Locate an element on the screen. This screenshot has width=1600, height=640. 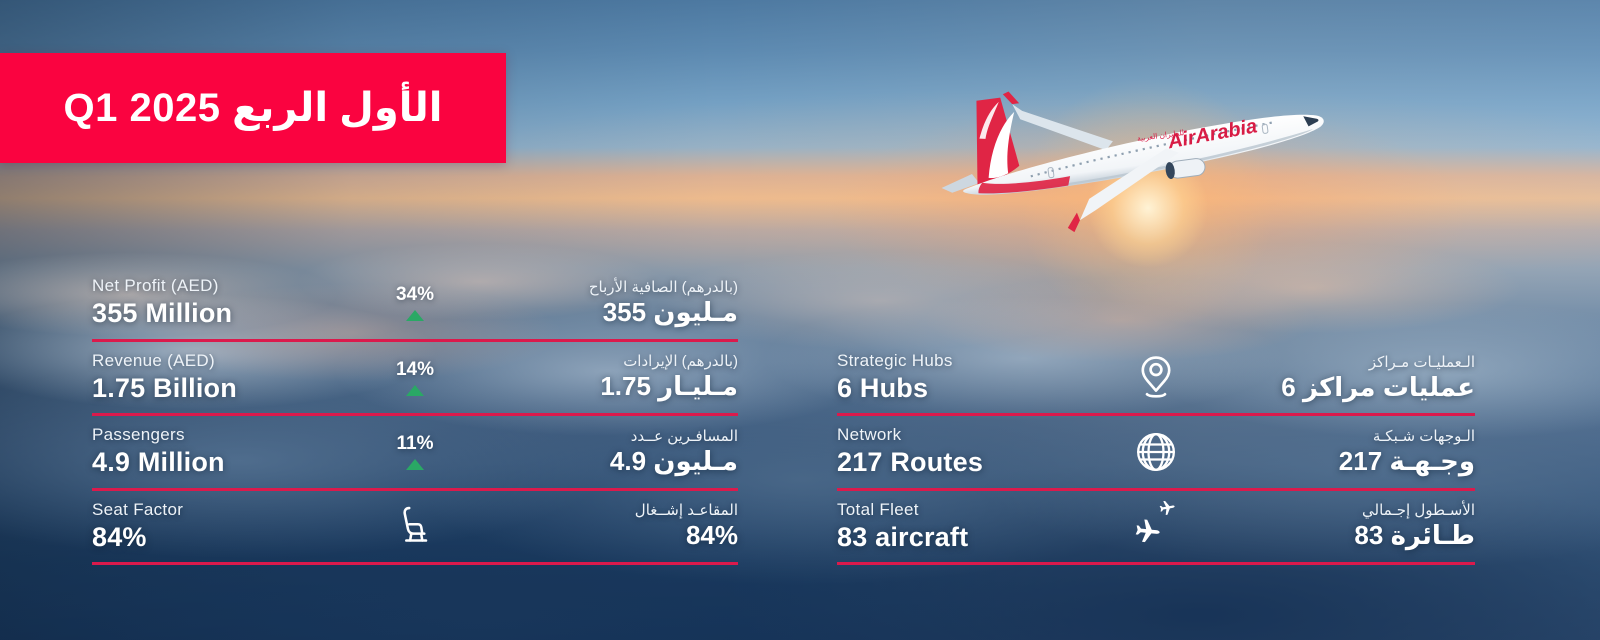
stat-en-block: Strategic Hubs 6 Hubs is located at coordinates (895, 377).